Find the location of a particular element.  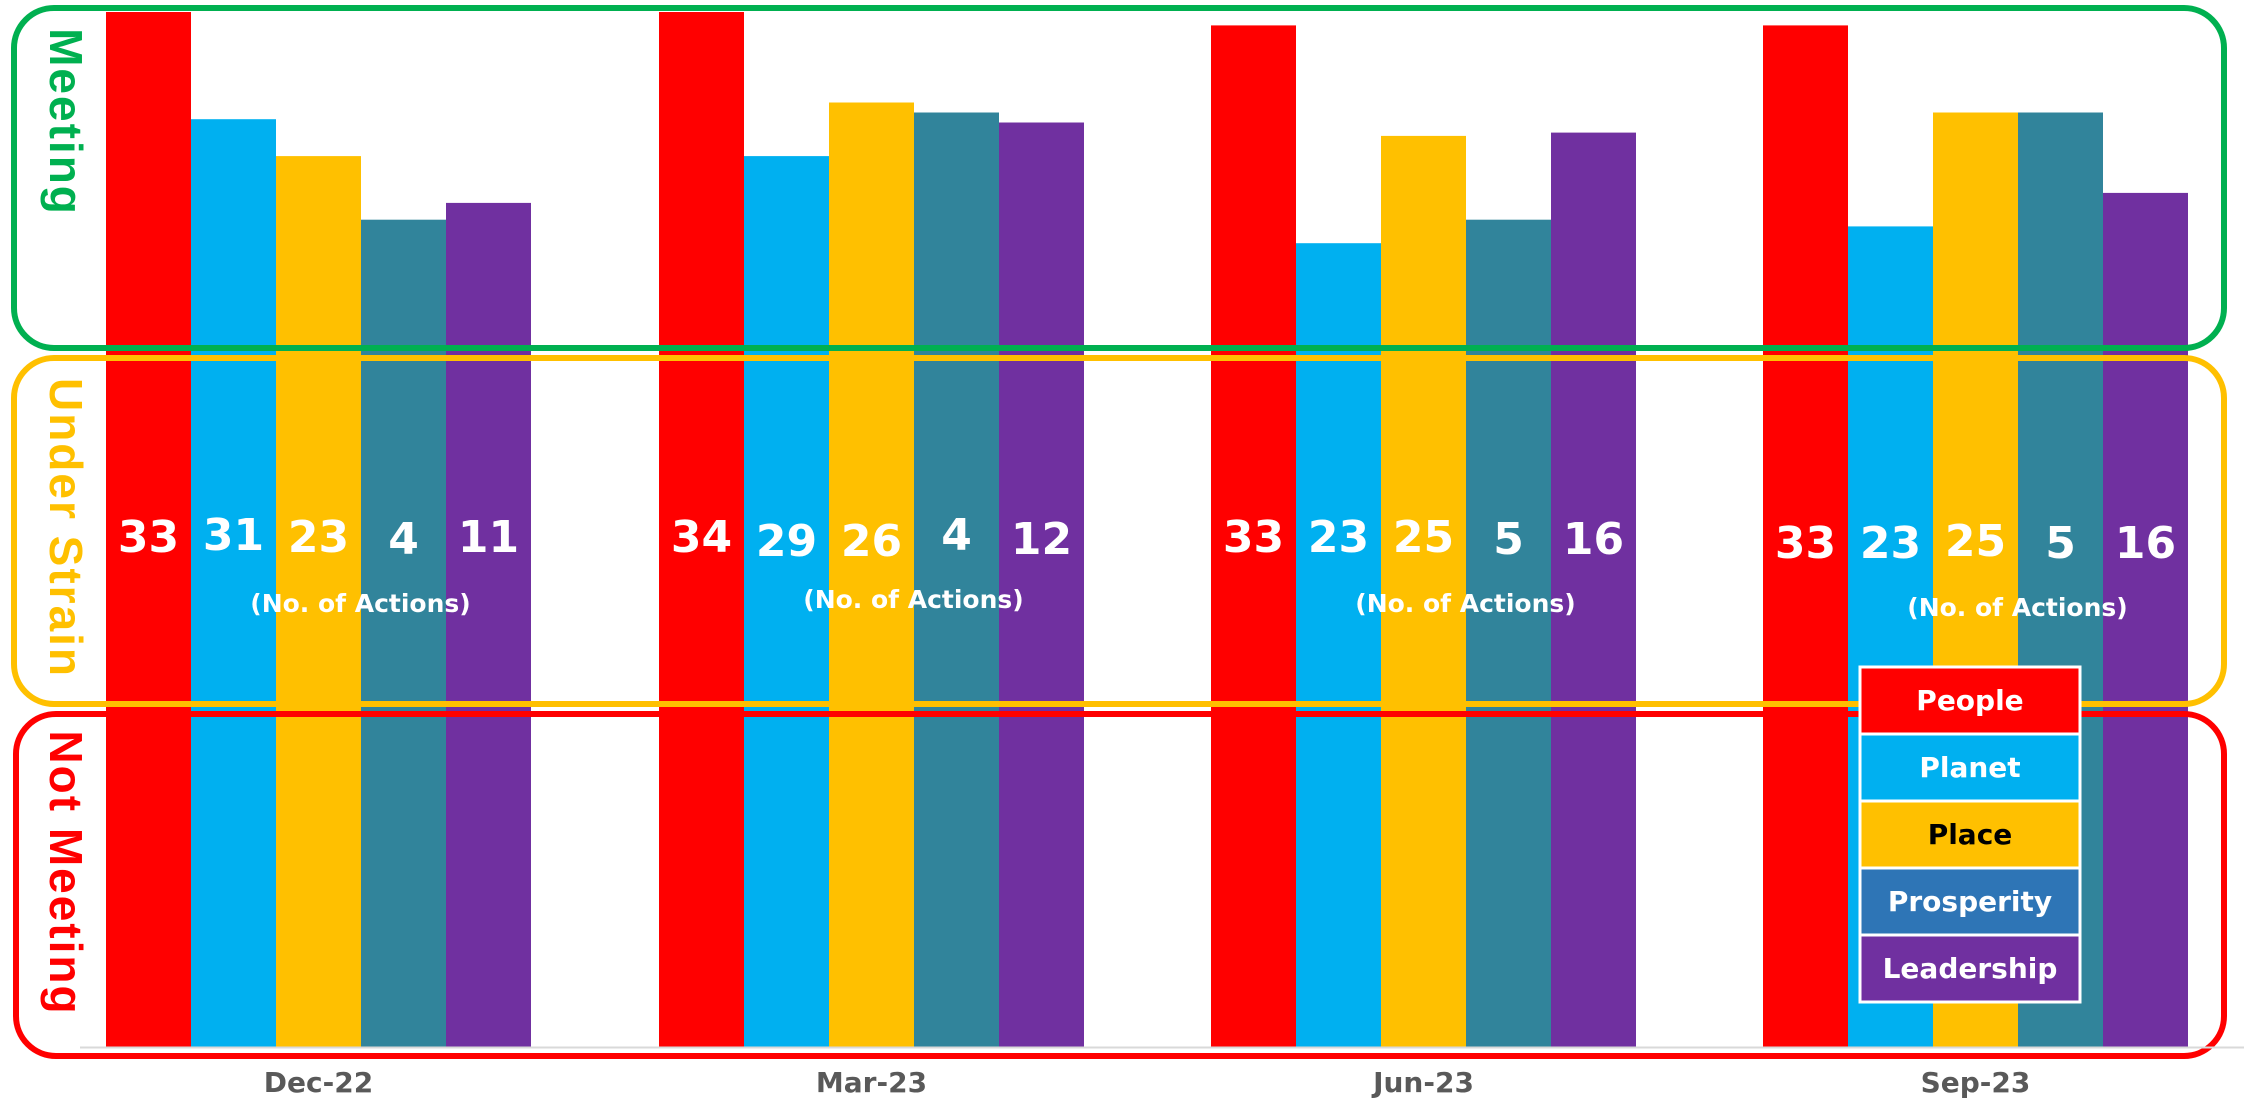

value-label-mar-23-people: 34 is located at coordinates (701, 537).